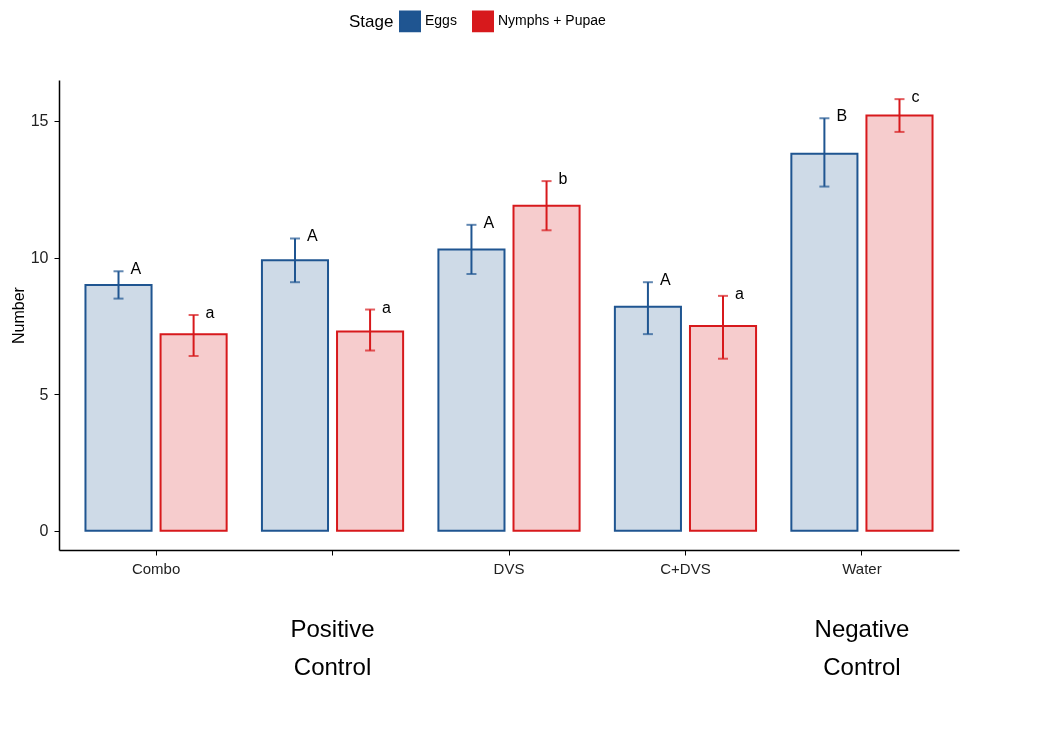  I want to click on legend-title: Stage, so click(371, 21).